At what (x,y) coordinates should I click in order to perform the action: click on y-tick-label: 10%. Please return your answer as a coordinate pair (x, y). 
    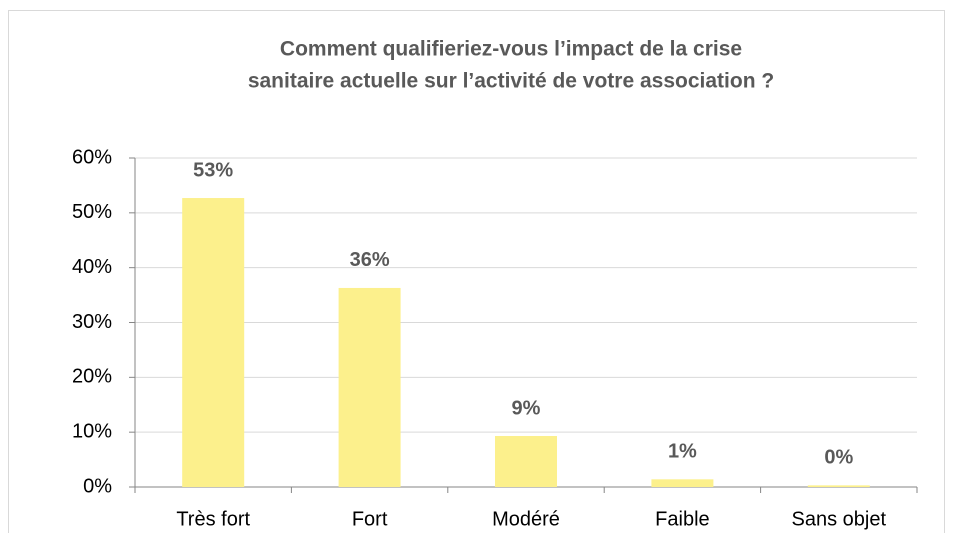
    Looking at the image, I should click on (92, 431).